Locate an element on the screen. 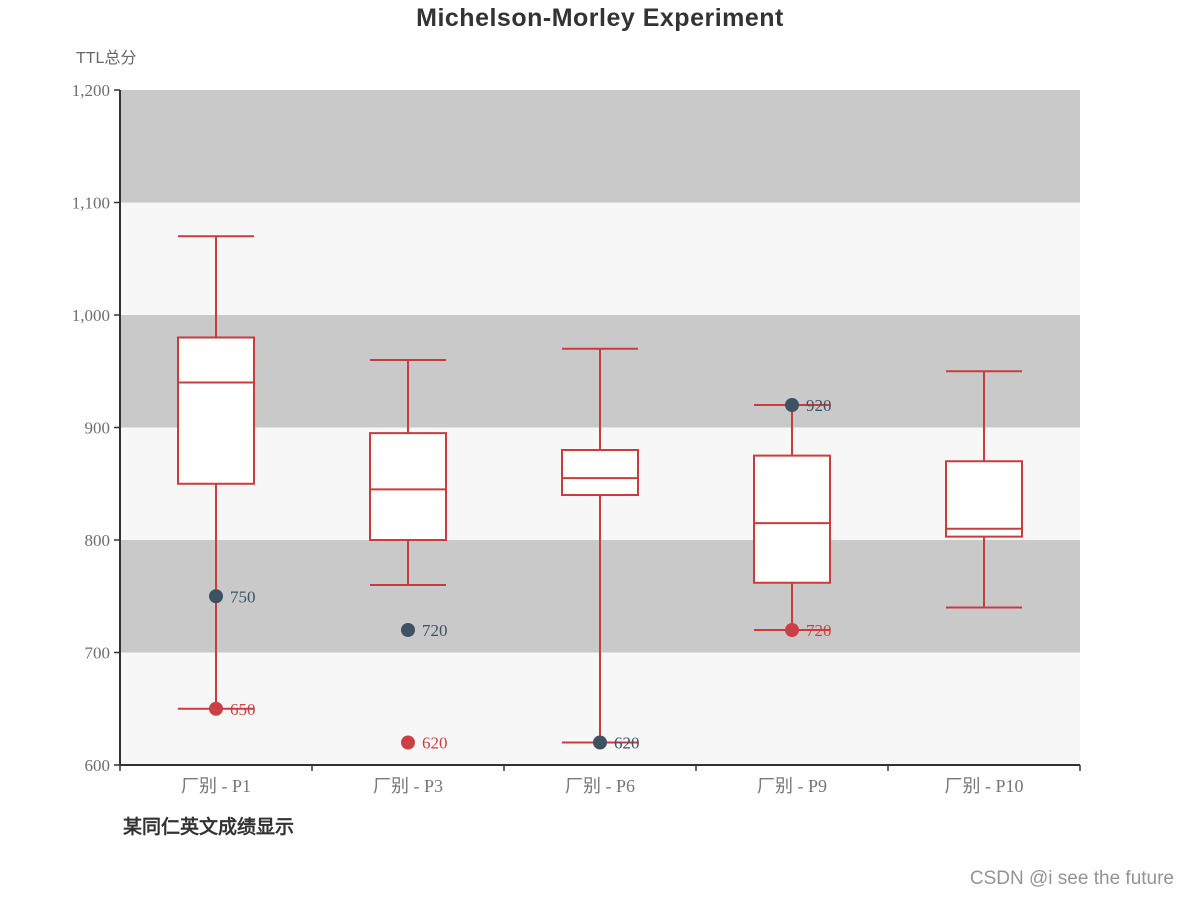  x-category-label: 厂别 - P9 is located at coordinates (792, 786).